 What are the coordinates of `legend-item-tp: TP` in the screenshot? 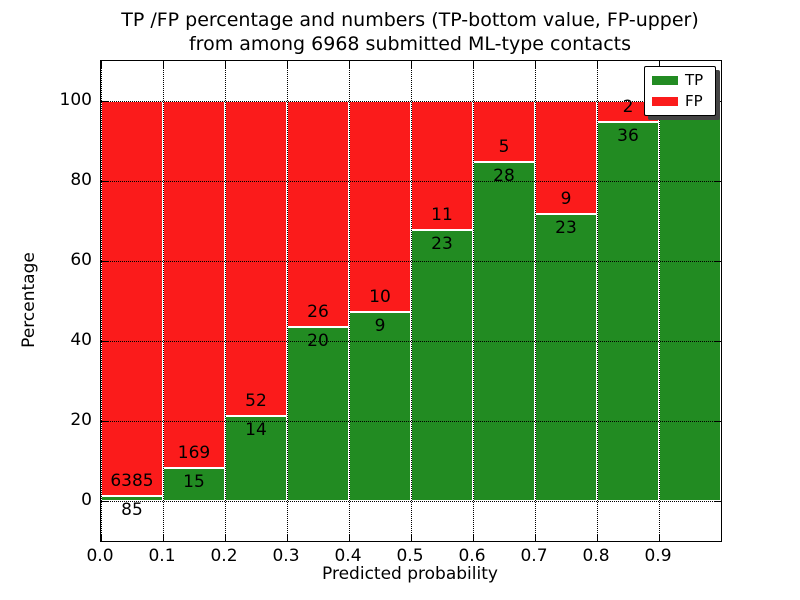 It's located at (680, 80).